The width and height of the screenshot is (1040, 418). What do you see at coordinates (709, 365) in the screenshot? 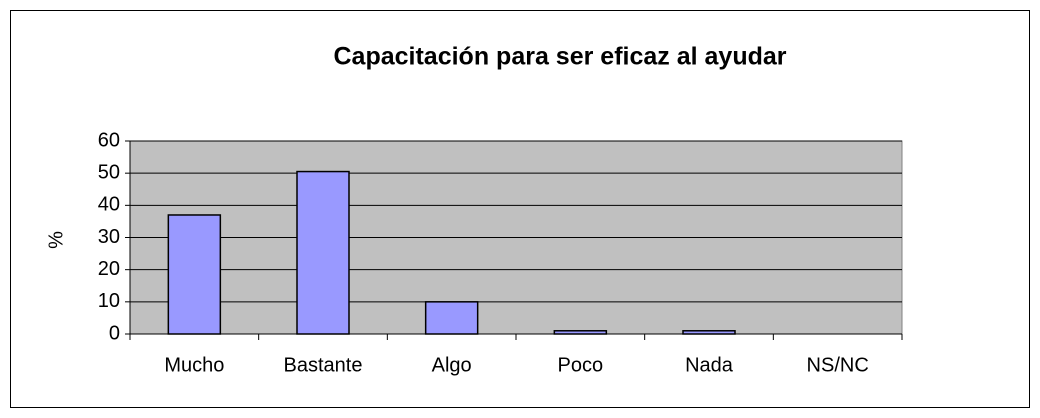
I see `x-tick-label: Nada` at bounding box center [709, 365].